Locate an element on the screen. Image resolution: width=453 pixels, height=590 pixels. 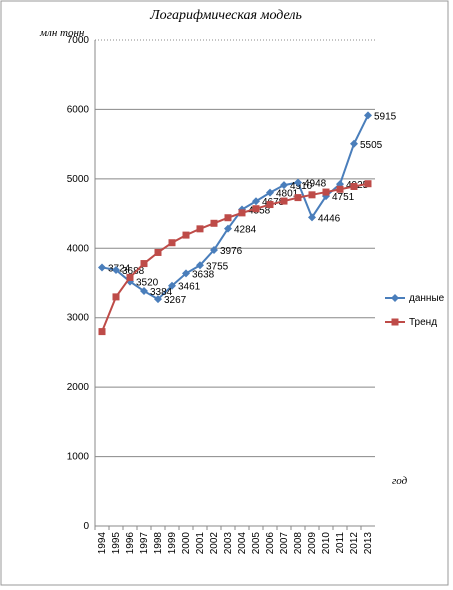
legend-label: Тренд is located at coordinates (423, 322).